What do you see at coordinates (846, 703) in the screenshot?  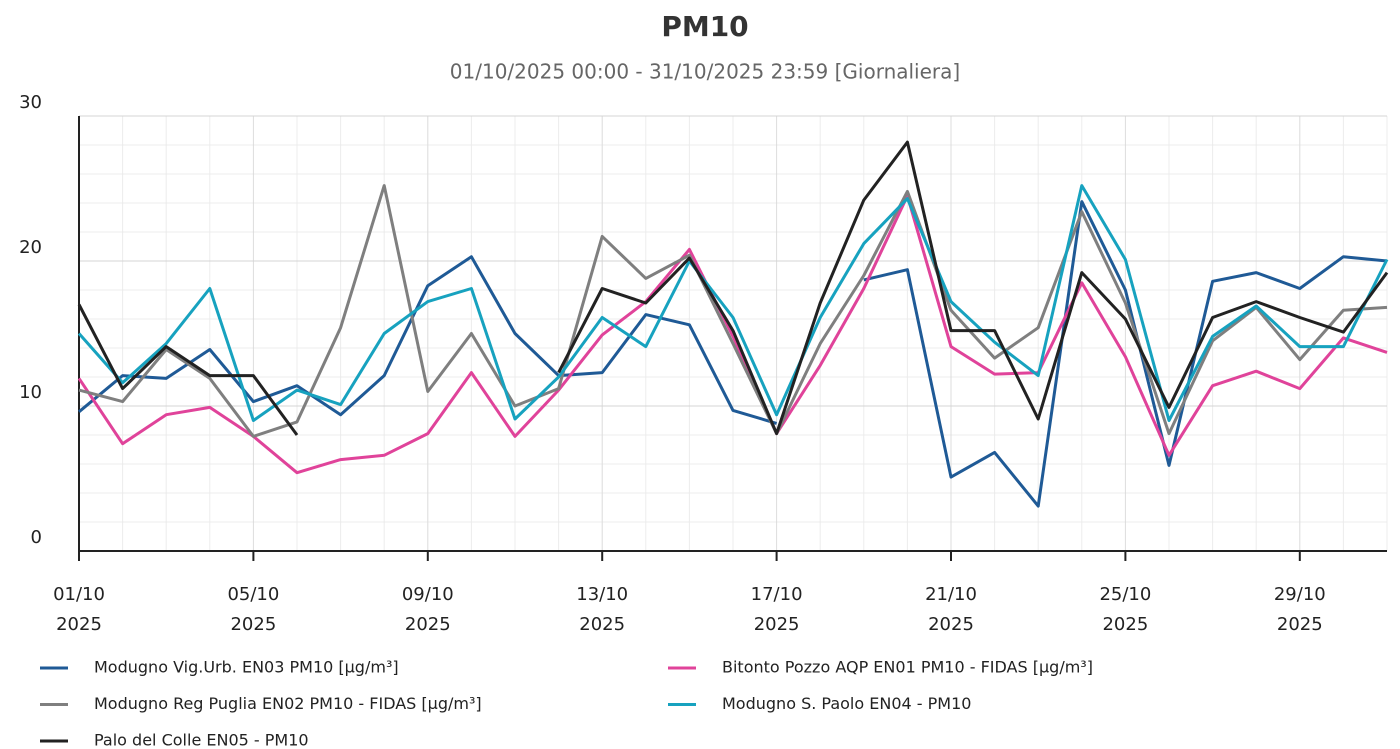 I see `legend-label: Modugno S. Paolo EN04 - PM10` at bounding box center [846, 703].